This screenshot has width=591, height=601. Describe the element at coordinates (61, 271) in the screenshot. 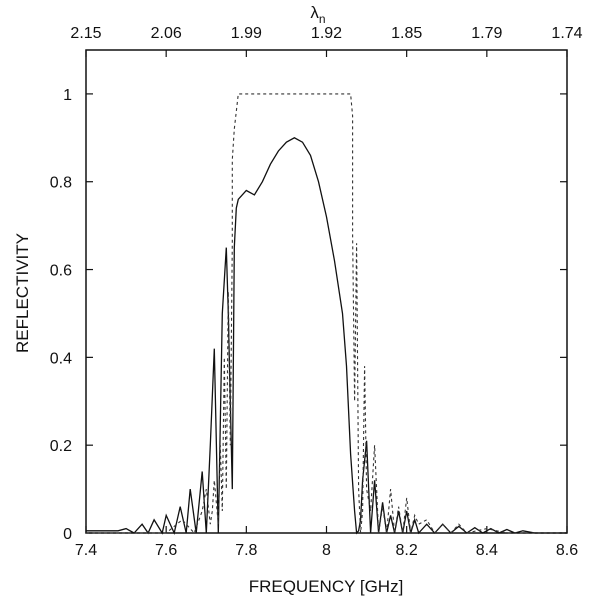

I see `y-tick-label: 0.6` at that location.